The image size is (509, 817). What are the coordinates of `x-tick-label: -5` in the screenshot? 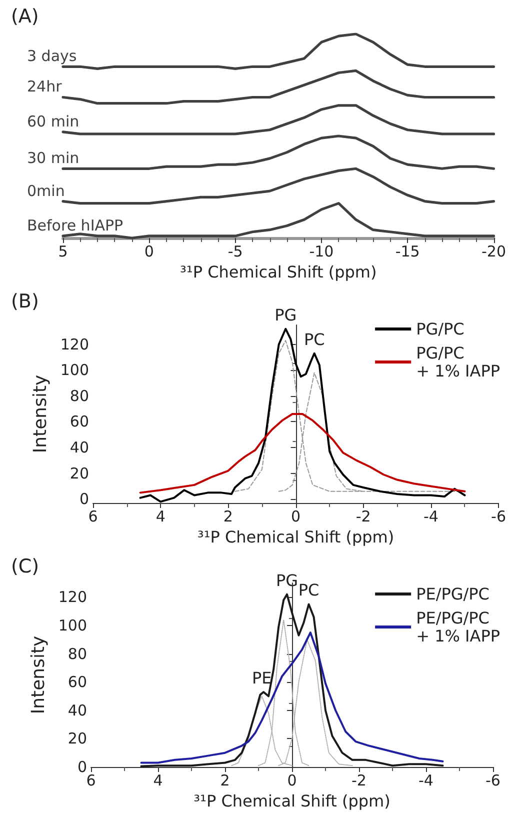 It's located at (235, 251).